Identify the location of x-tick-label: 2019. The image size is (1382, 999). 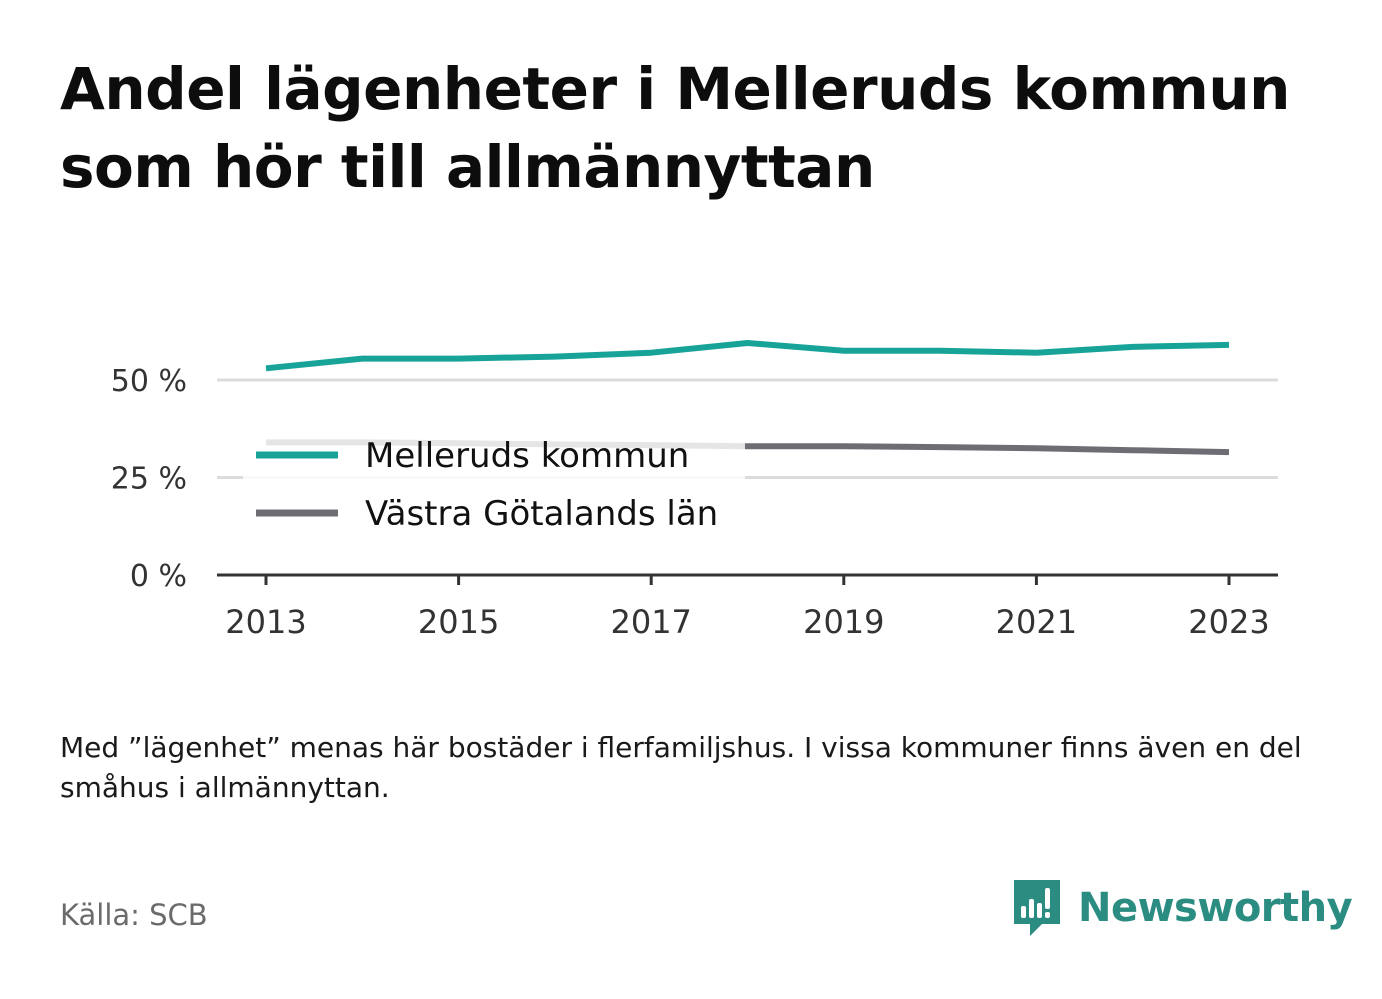
(843, 622).